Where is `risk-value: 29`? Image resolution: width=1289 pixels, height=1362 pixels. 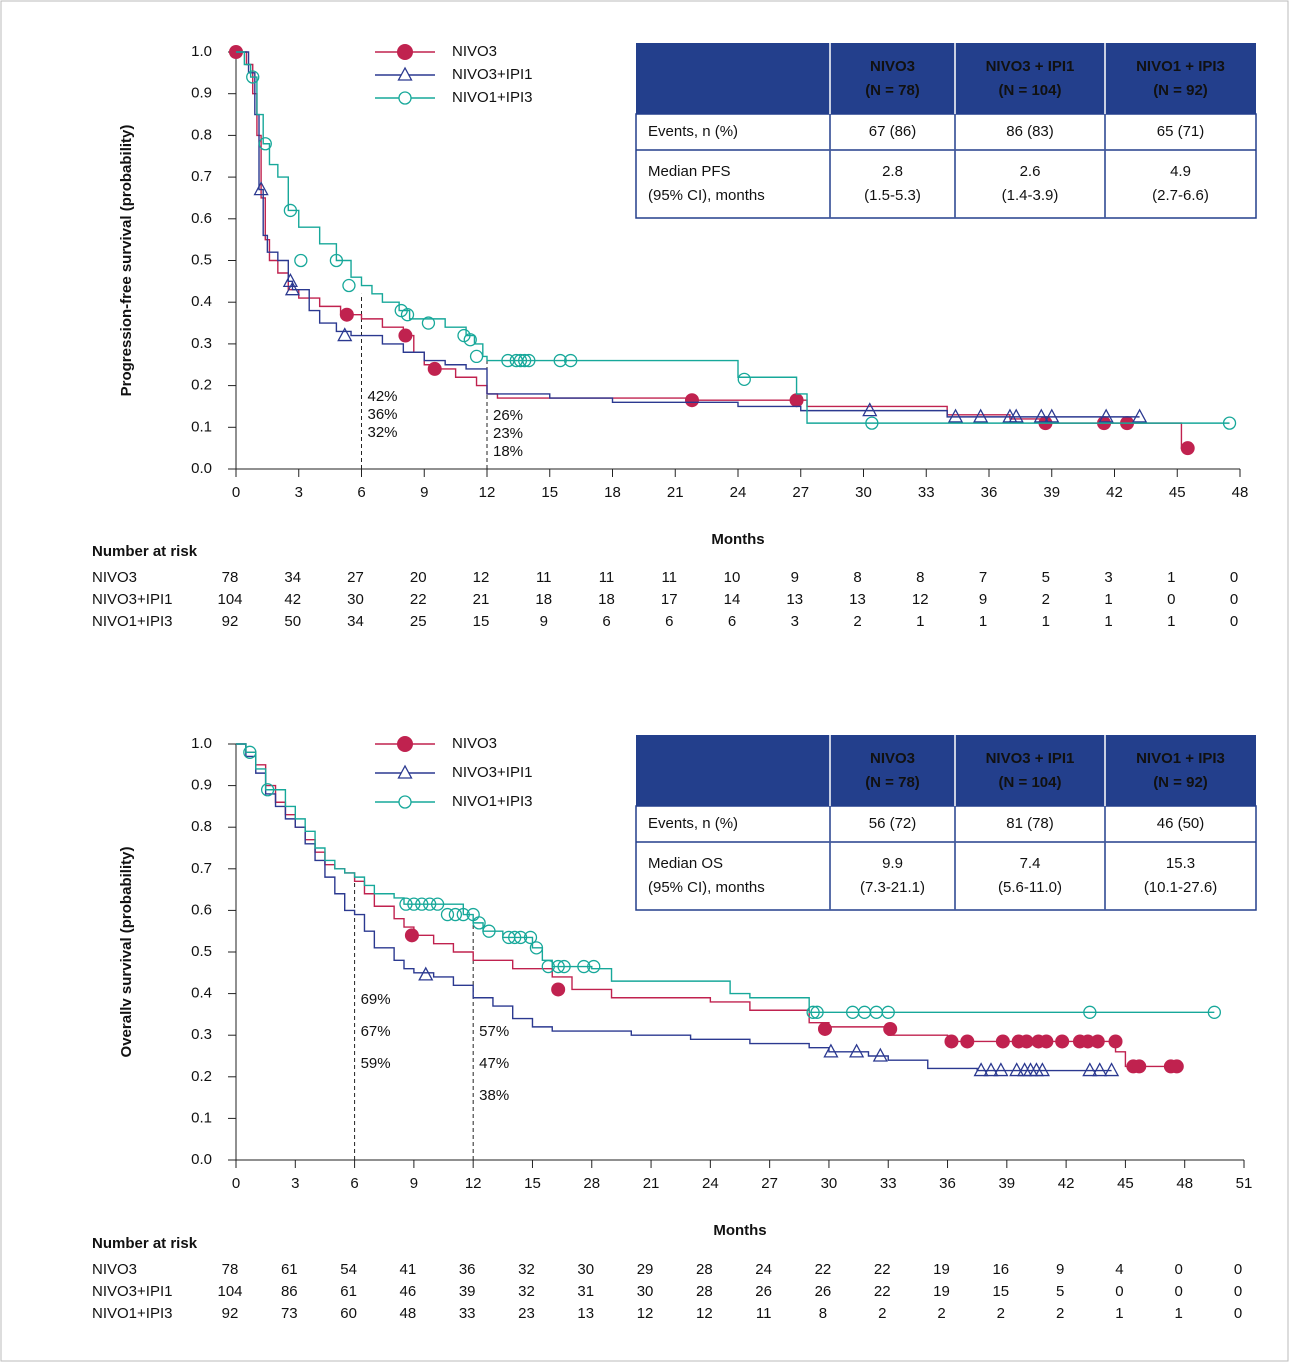 risk-value: 29 is located at coordinates (645, 1269).